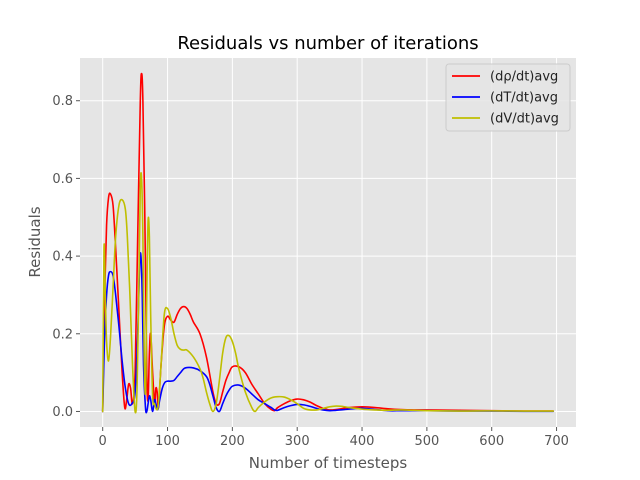 This screenshot has height=480, width=640. Describe the element at coordinates (62, 101) in the screenshot. I see `y-tick-label: 0.8` at that location.